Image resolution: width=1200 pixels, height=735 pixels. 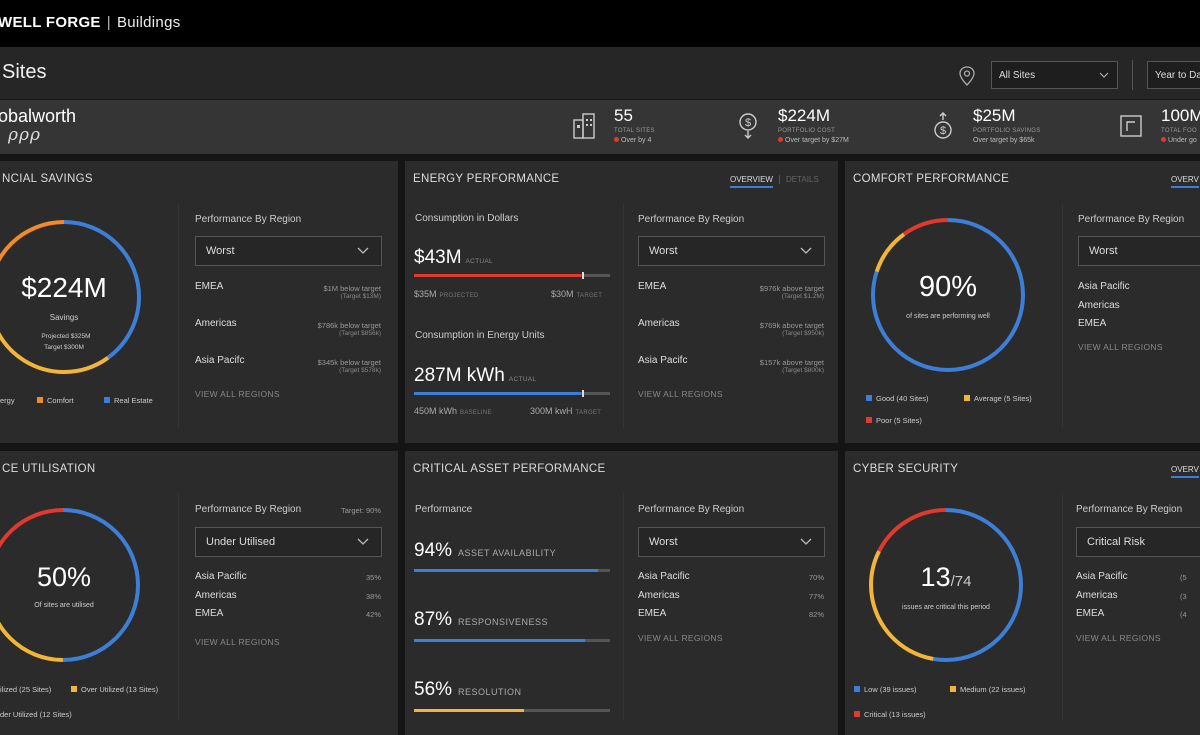 I want to click on responsiveness-value: 87% RESPONSIVENESS, so click(x=481, y=619).